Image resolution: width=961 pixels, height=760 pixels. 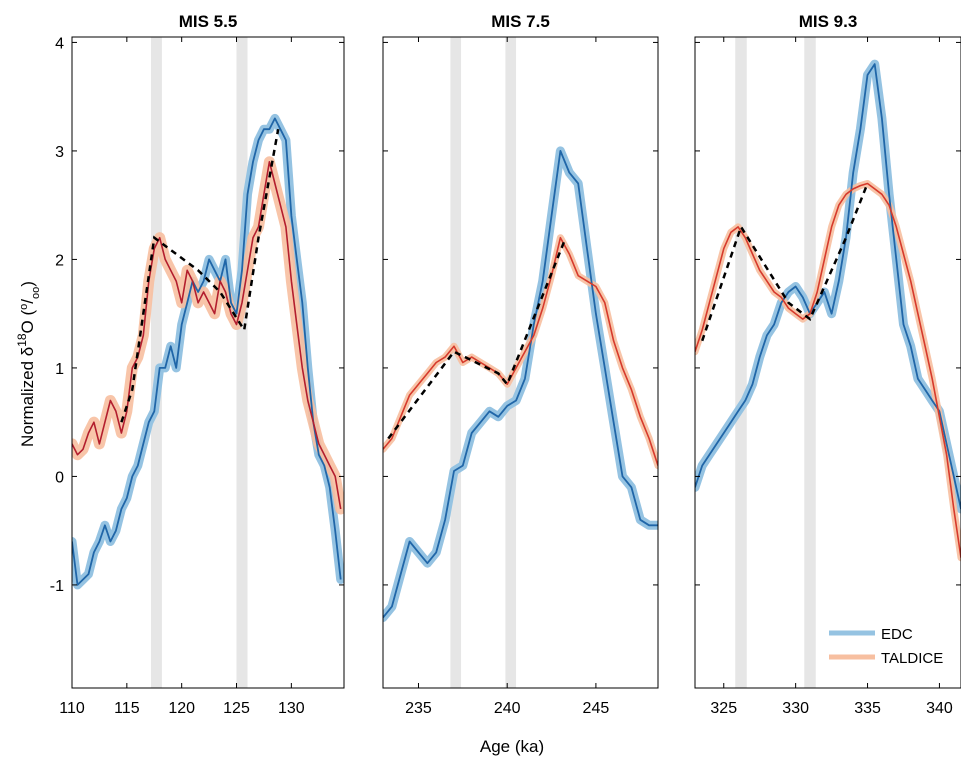 I want to click on y-tick-label: -1, so click(x=57, y=586).